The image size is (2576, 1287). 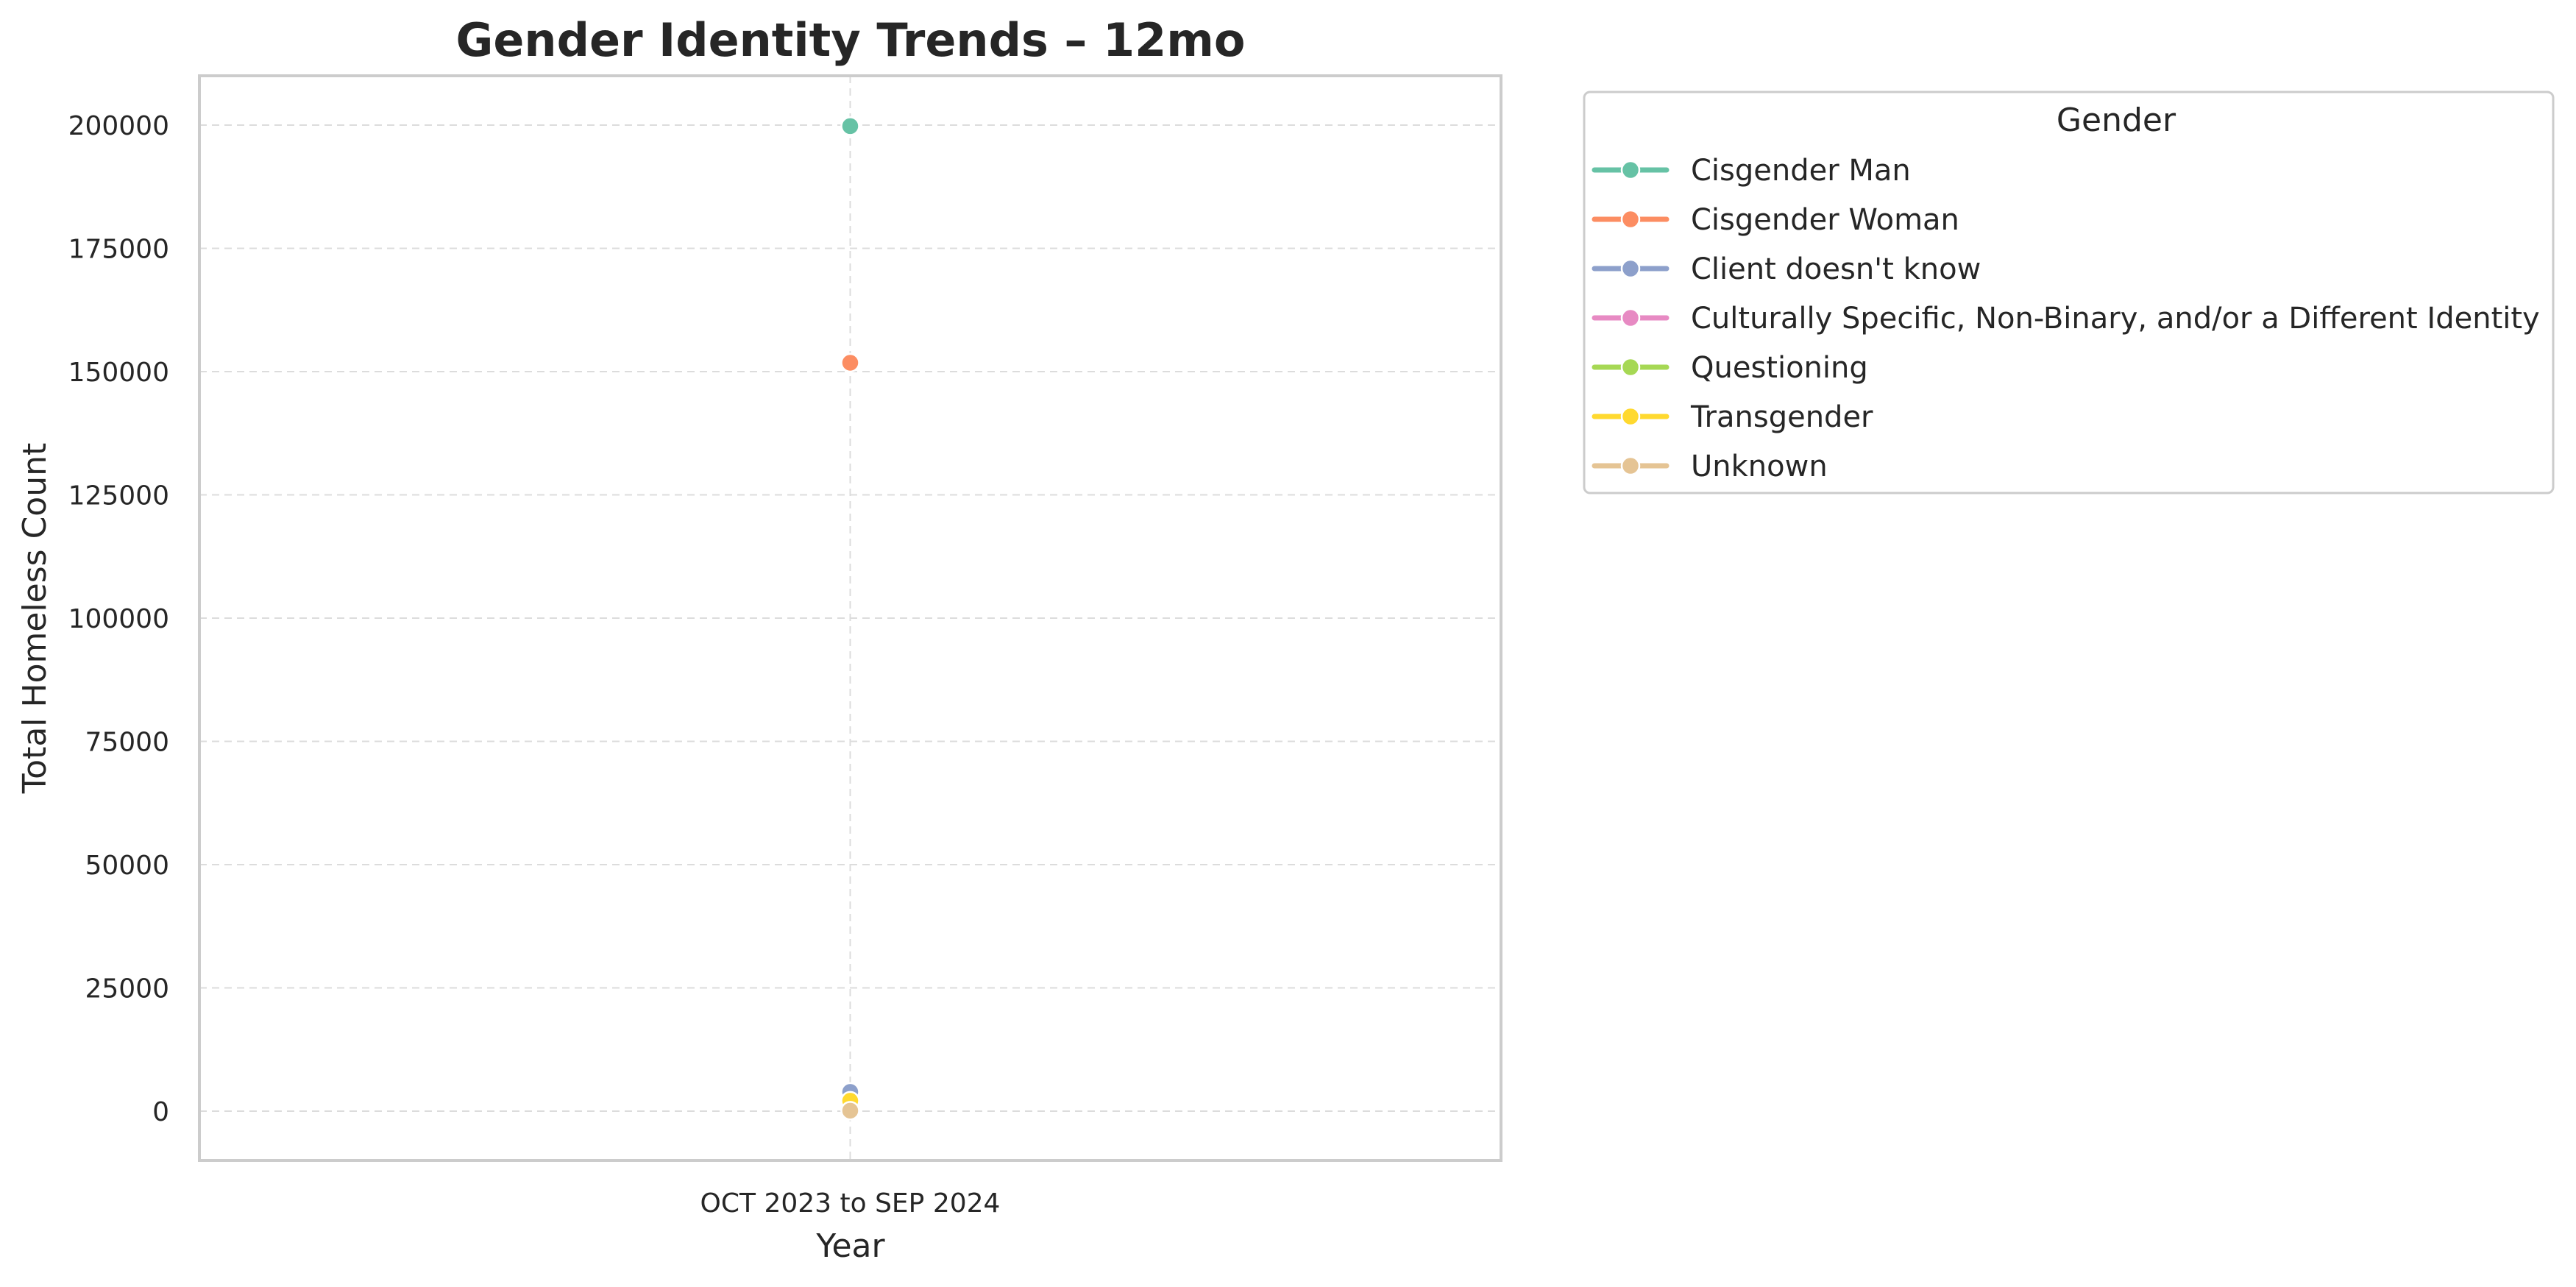 What do you see at coordinates (1759, 466) in the screenshot?
I see `legend-label: Unknown` at bounding box center [1759, 466].